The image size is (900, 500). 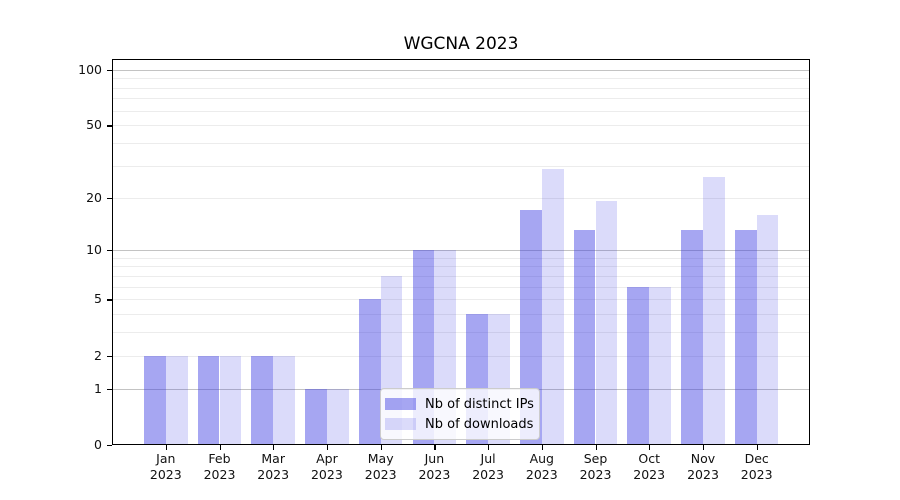 I want to click on bar-downloads-apr, so click(x=337, y=416).